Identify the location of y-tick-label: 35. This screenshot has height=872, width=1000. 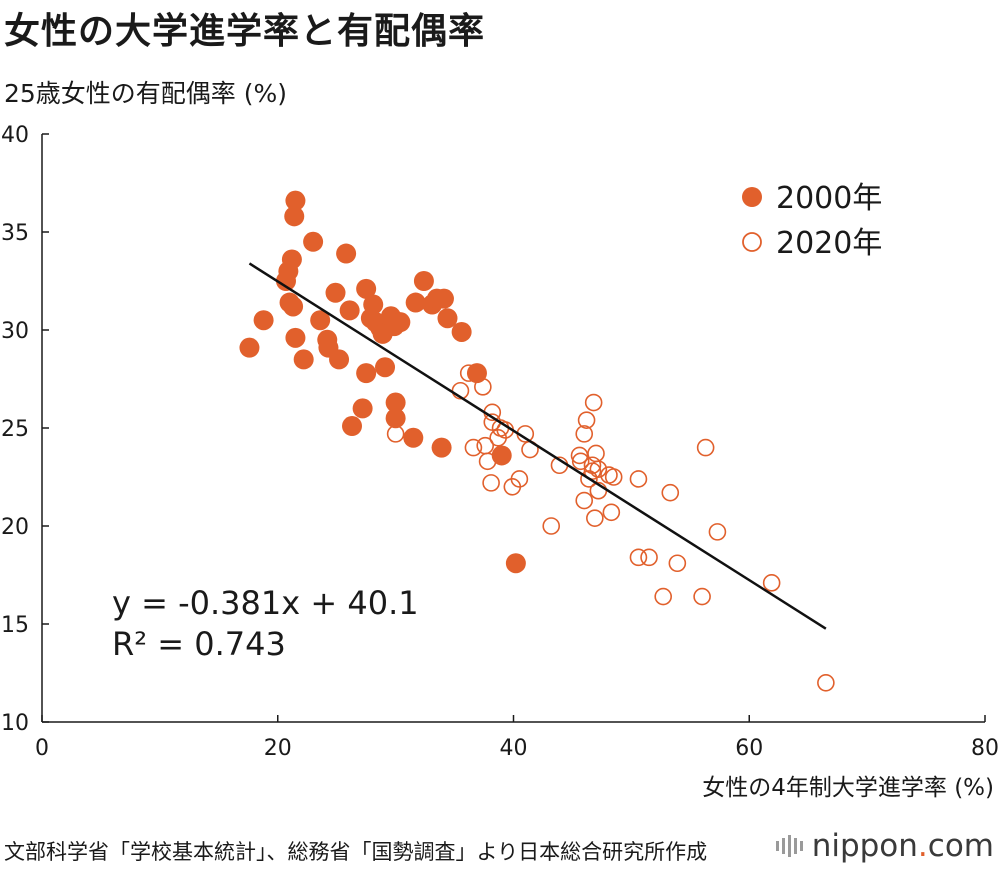
(15, 233).